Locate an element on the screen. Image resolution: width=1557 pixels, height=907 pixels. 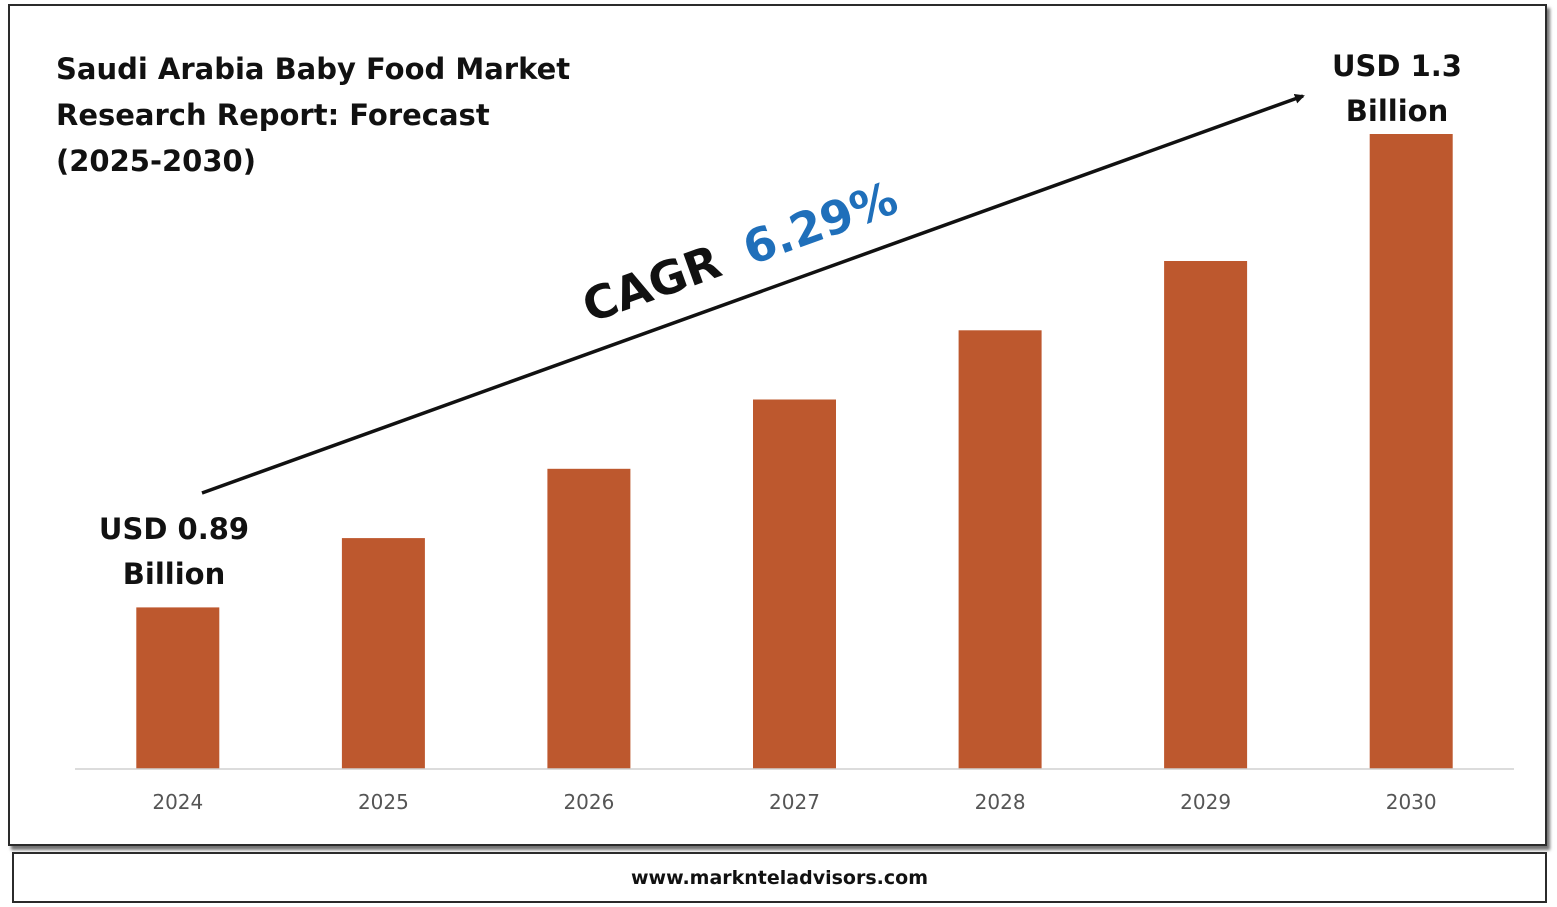
x-tick-label-2024: 2024 is located at coordinates (177, 802).